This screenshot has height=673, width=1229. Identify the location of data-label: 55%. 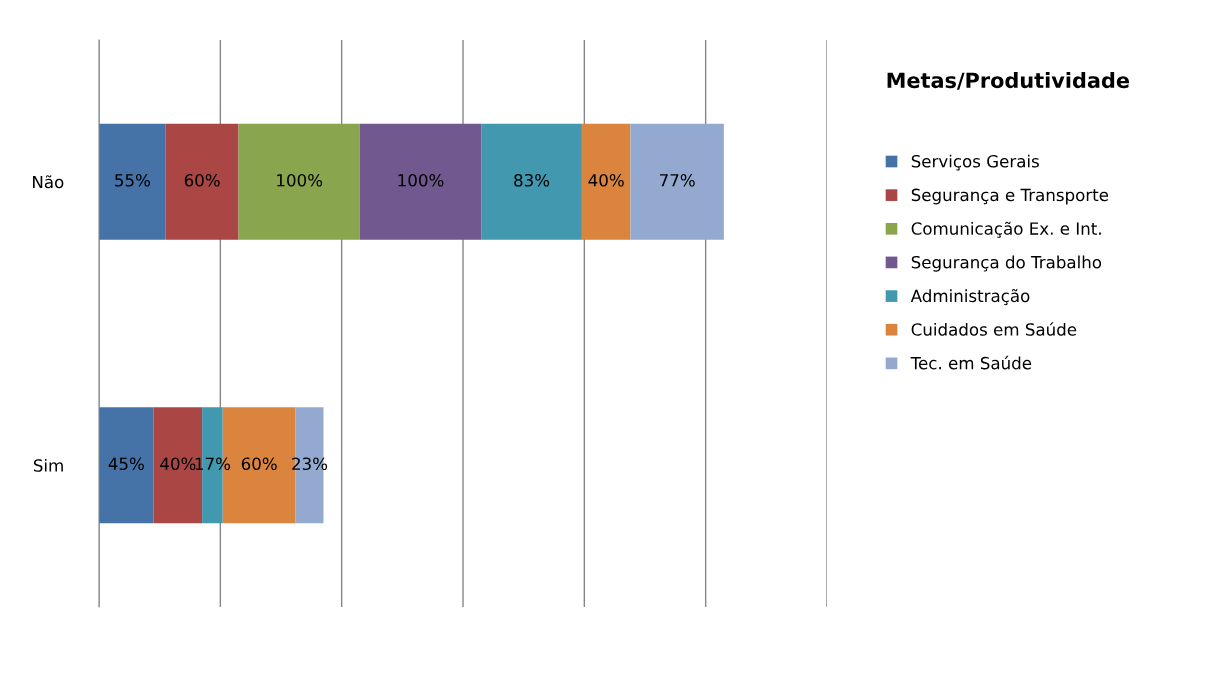
(132, 180).